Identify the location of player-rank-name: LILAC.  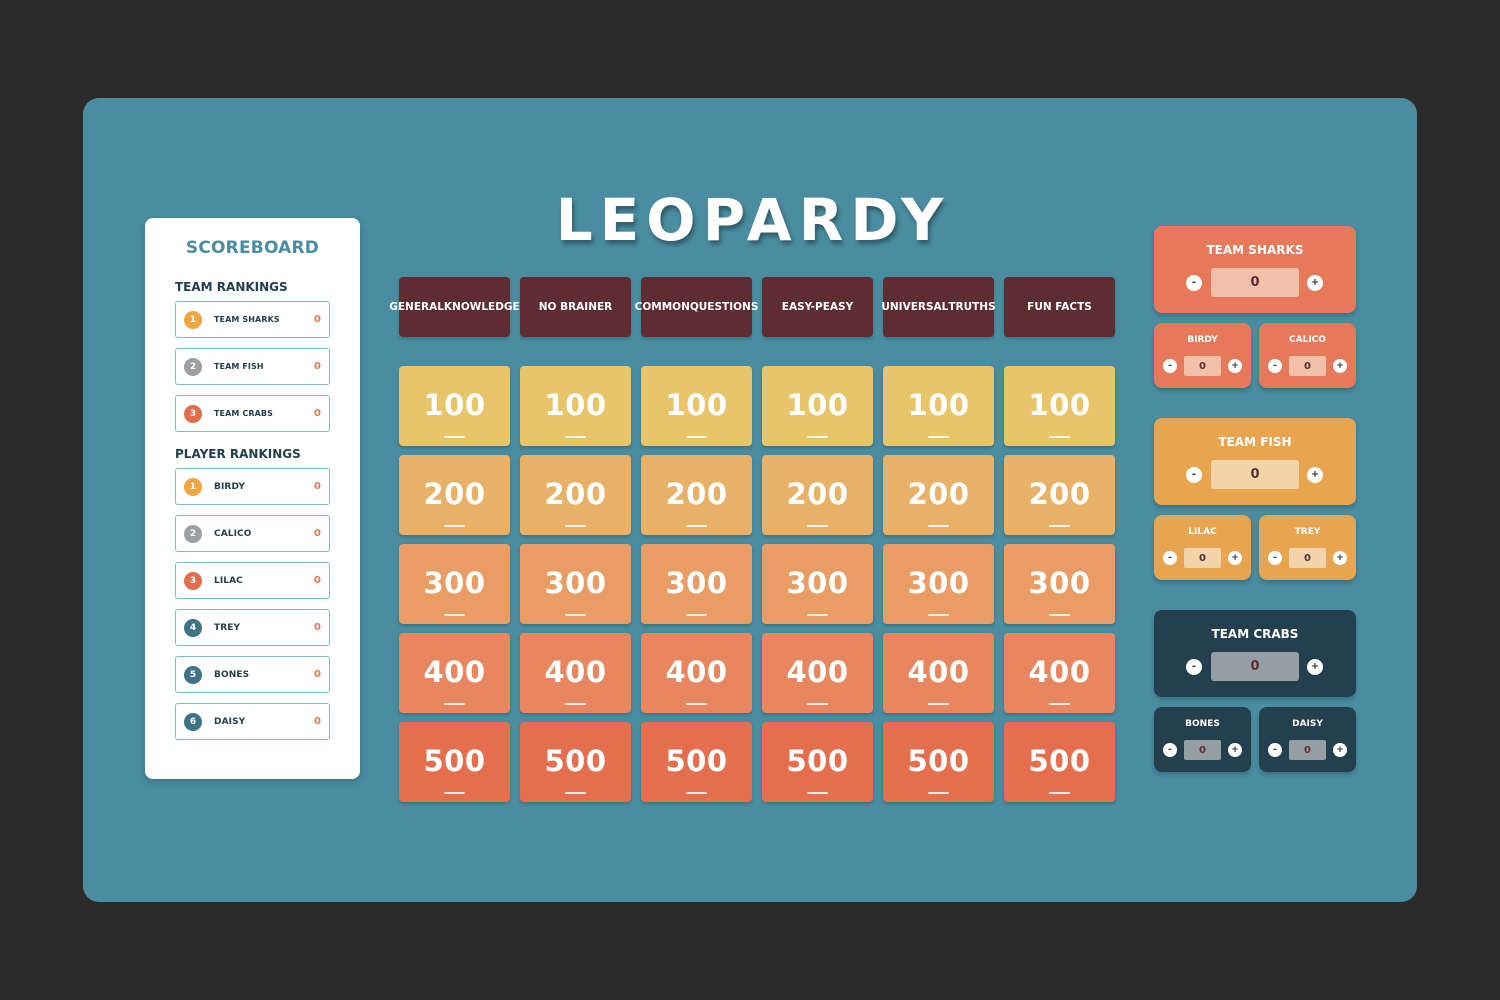
(228, 580).